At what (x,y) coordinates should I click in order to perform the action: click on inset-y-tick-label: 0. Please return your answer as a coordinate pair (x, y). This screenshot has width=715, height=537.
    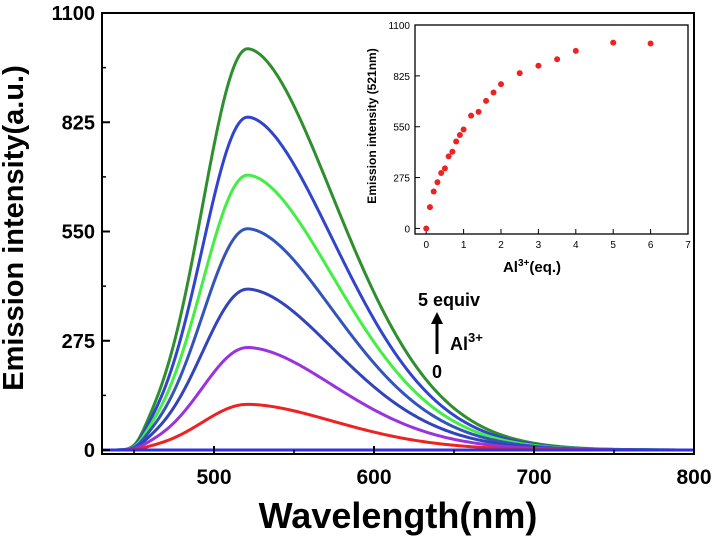
    Looking at the image, I should click on (407, 229).